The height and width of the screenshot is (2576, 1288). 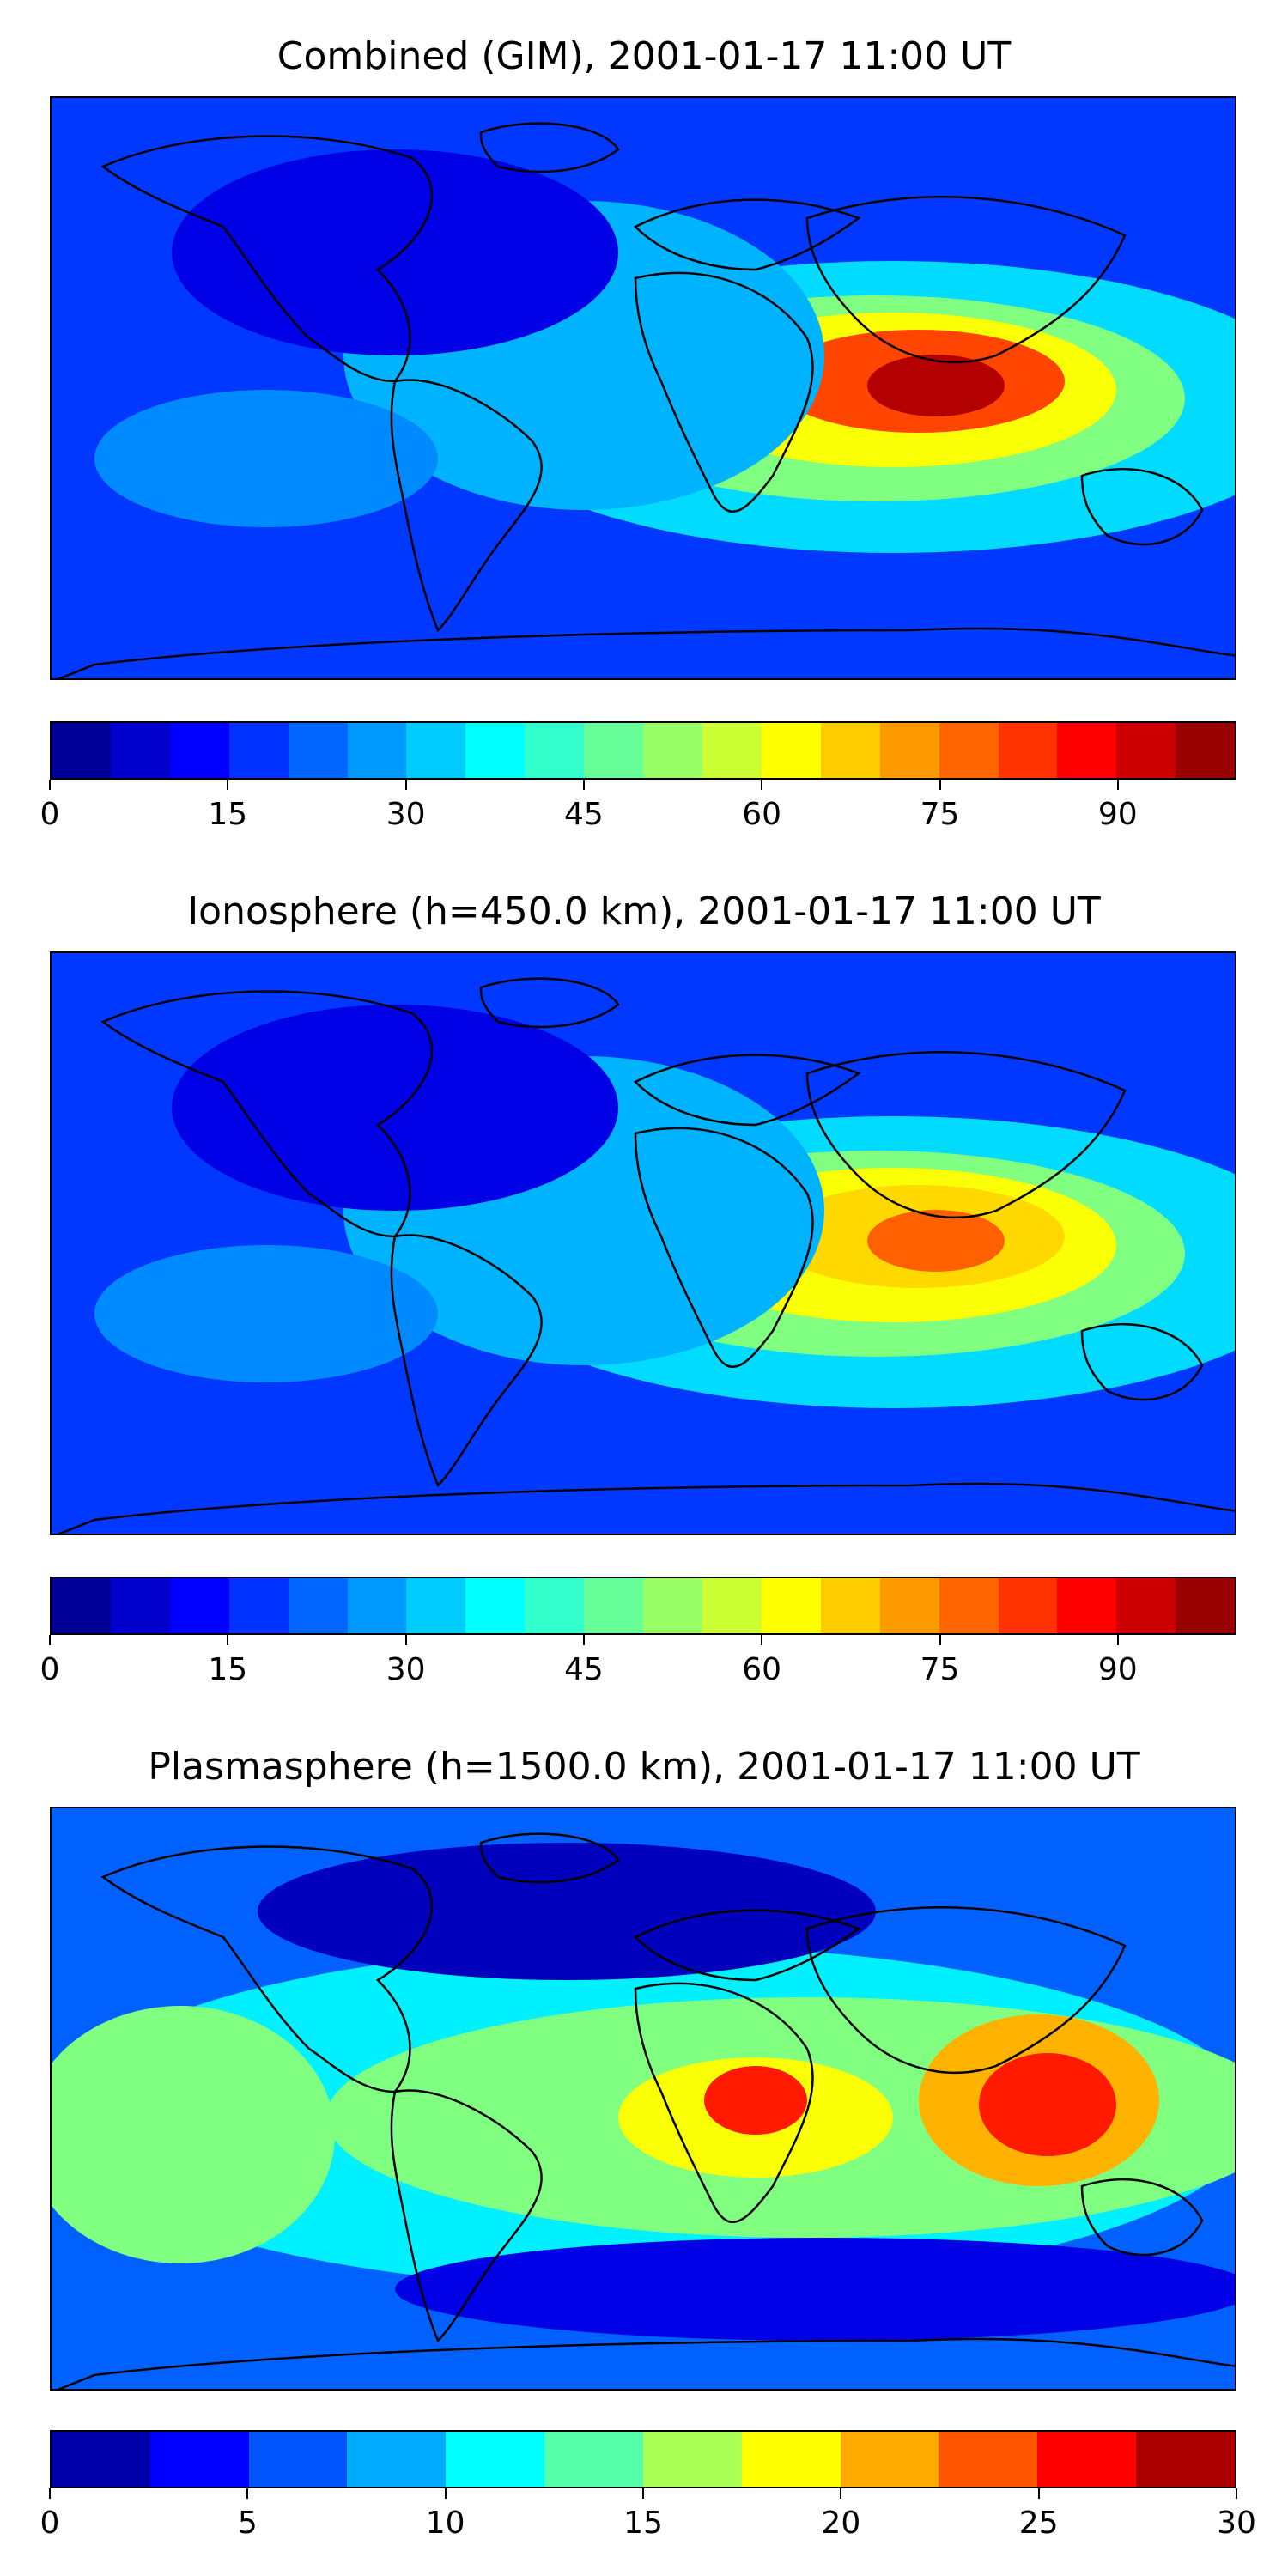 I want to click on colorbar-ticks: 0 5 10 15 20 25 30, so click(x=648, y=2514).